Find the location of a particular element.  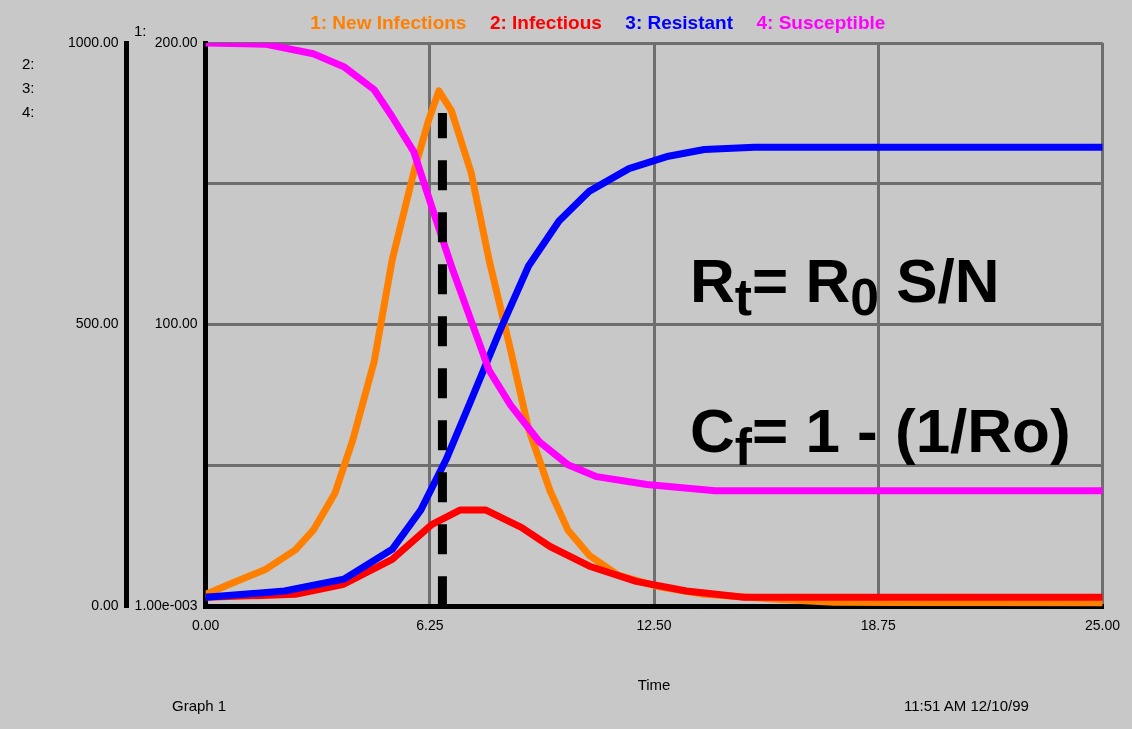

y-tick-label: 200.00 is located at coordinates (176, 41).